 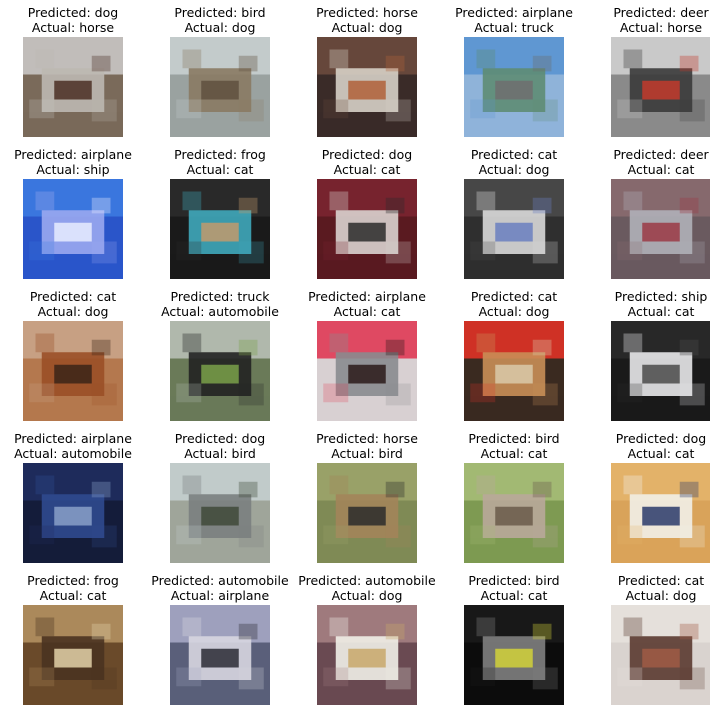 I want to click on prediction-cell: Predicted: airplane Actual: truck, so click(x=514, y=71).